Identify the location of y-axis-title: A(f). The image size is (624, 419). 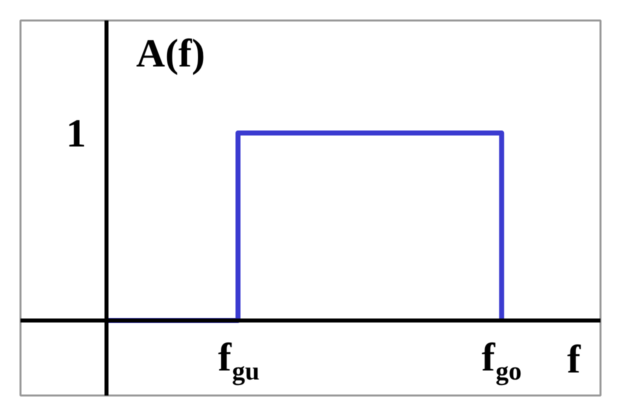
(171, 53).